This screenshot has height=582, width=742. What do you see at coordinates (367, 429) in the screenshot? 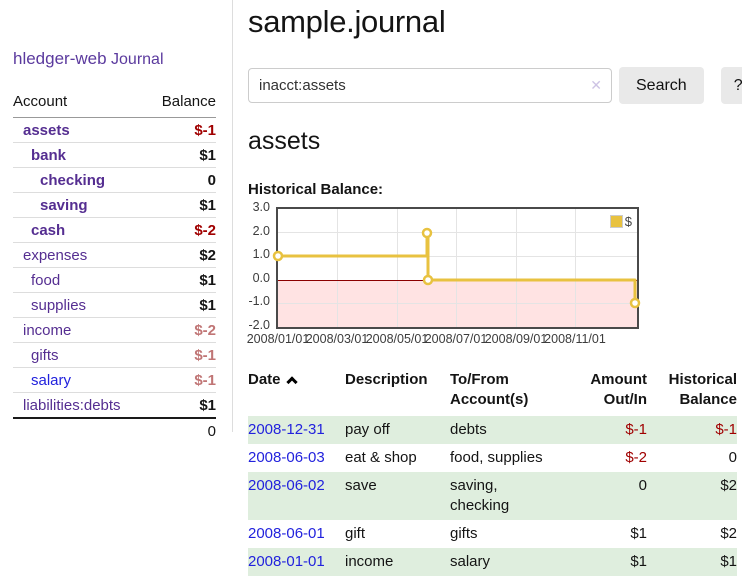
I see `transaction-description: pay off` at bounding box center [367, 429].